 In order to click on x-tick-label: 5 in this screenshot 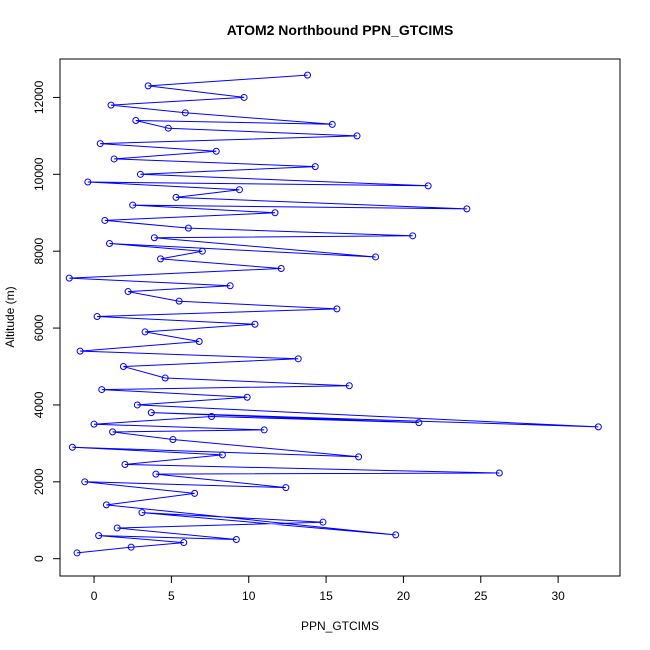, I will do `click(171, 596)`.